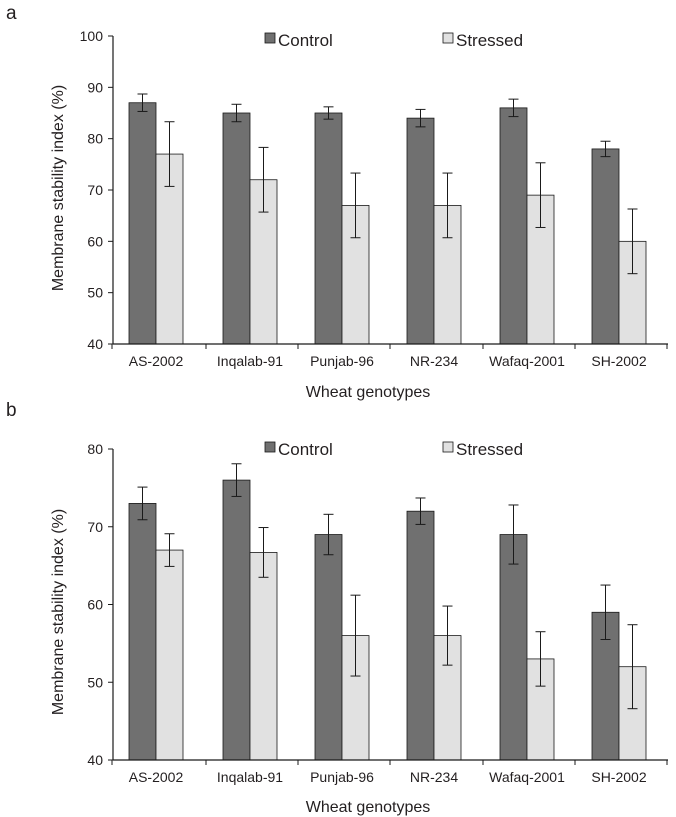 This screenshot has height=817, width=676. What do you see at coordinates (95, 605) in the screenshot?
I see `y-tick-label-b: 60` at bounding box center [95, 605].